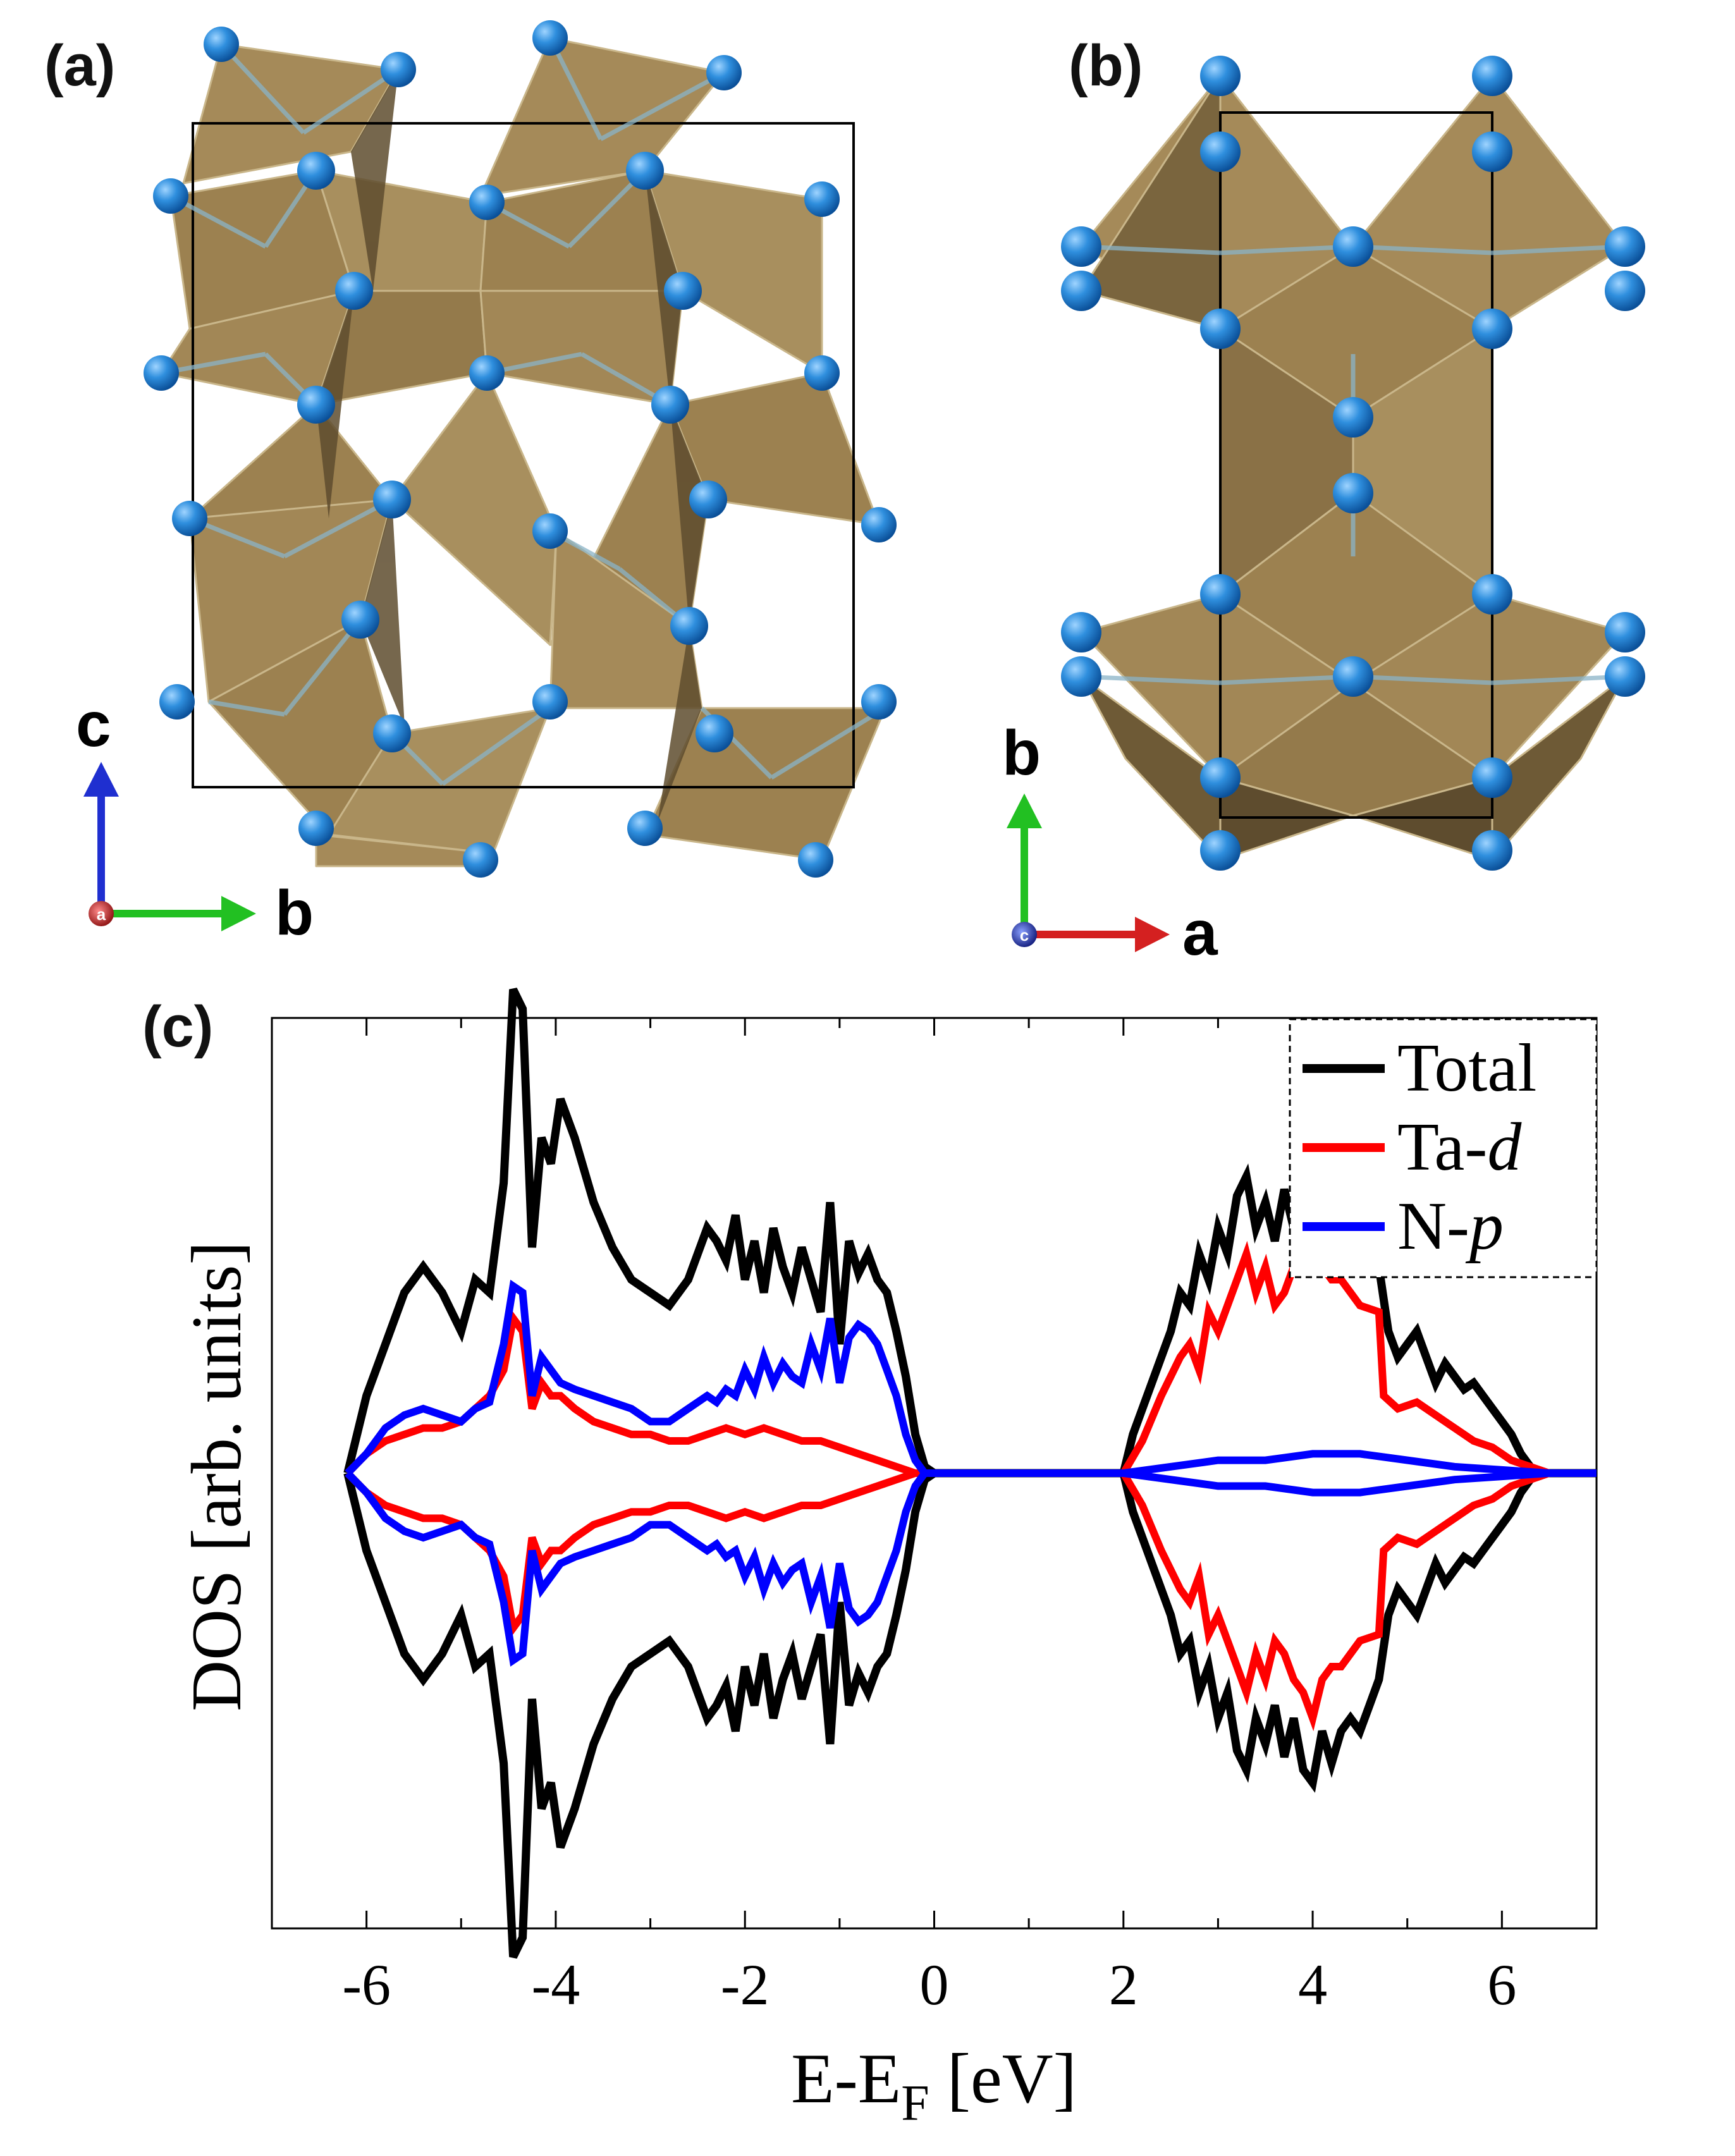 The width and height of the screenshot is (1735, 2156). I want to click on legend-label-n-p: N-p, so click(1451, 1226).